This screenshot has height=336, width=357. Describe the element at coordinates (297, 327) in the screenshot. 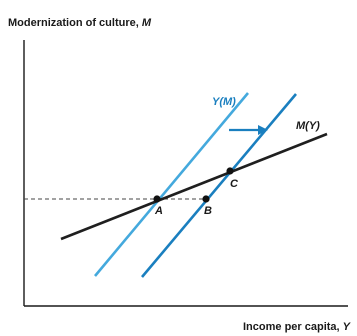

I see `x-axis-title: Income per capita, Y` at that location.